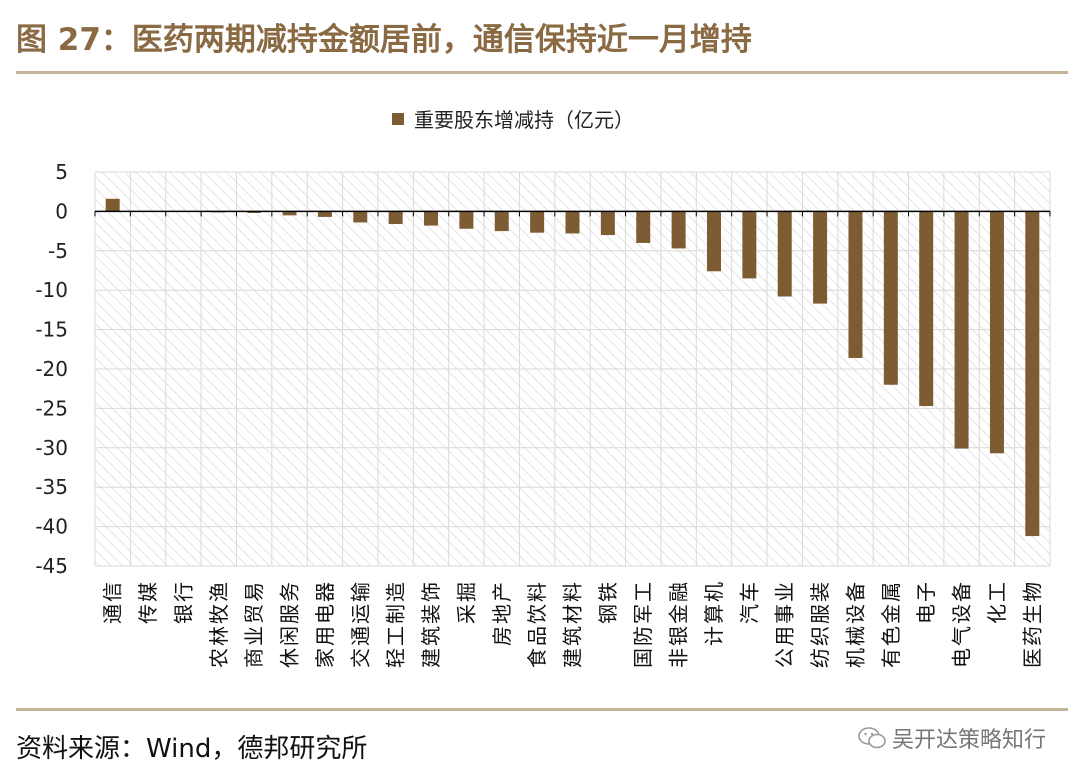 The height and width of the screenshot is (784, 1080). I want to click on bar-电气设备, so click(961, 330).